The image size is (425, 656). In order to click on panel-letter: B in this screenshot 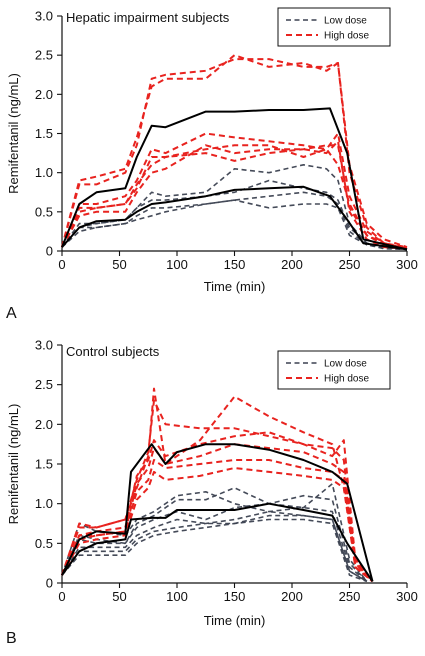, I will do `click(11, 638)`.